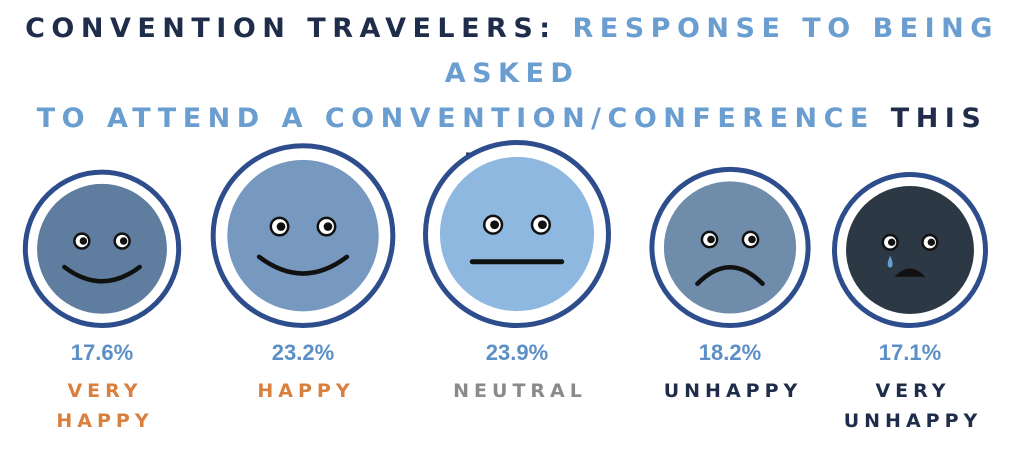 The height and width of the screenshot is (452, 1024). Describe the element at coordinates (890, 261) in the screenshot. I see `tear-icon` at that location.